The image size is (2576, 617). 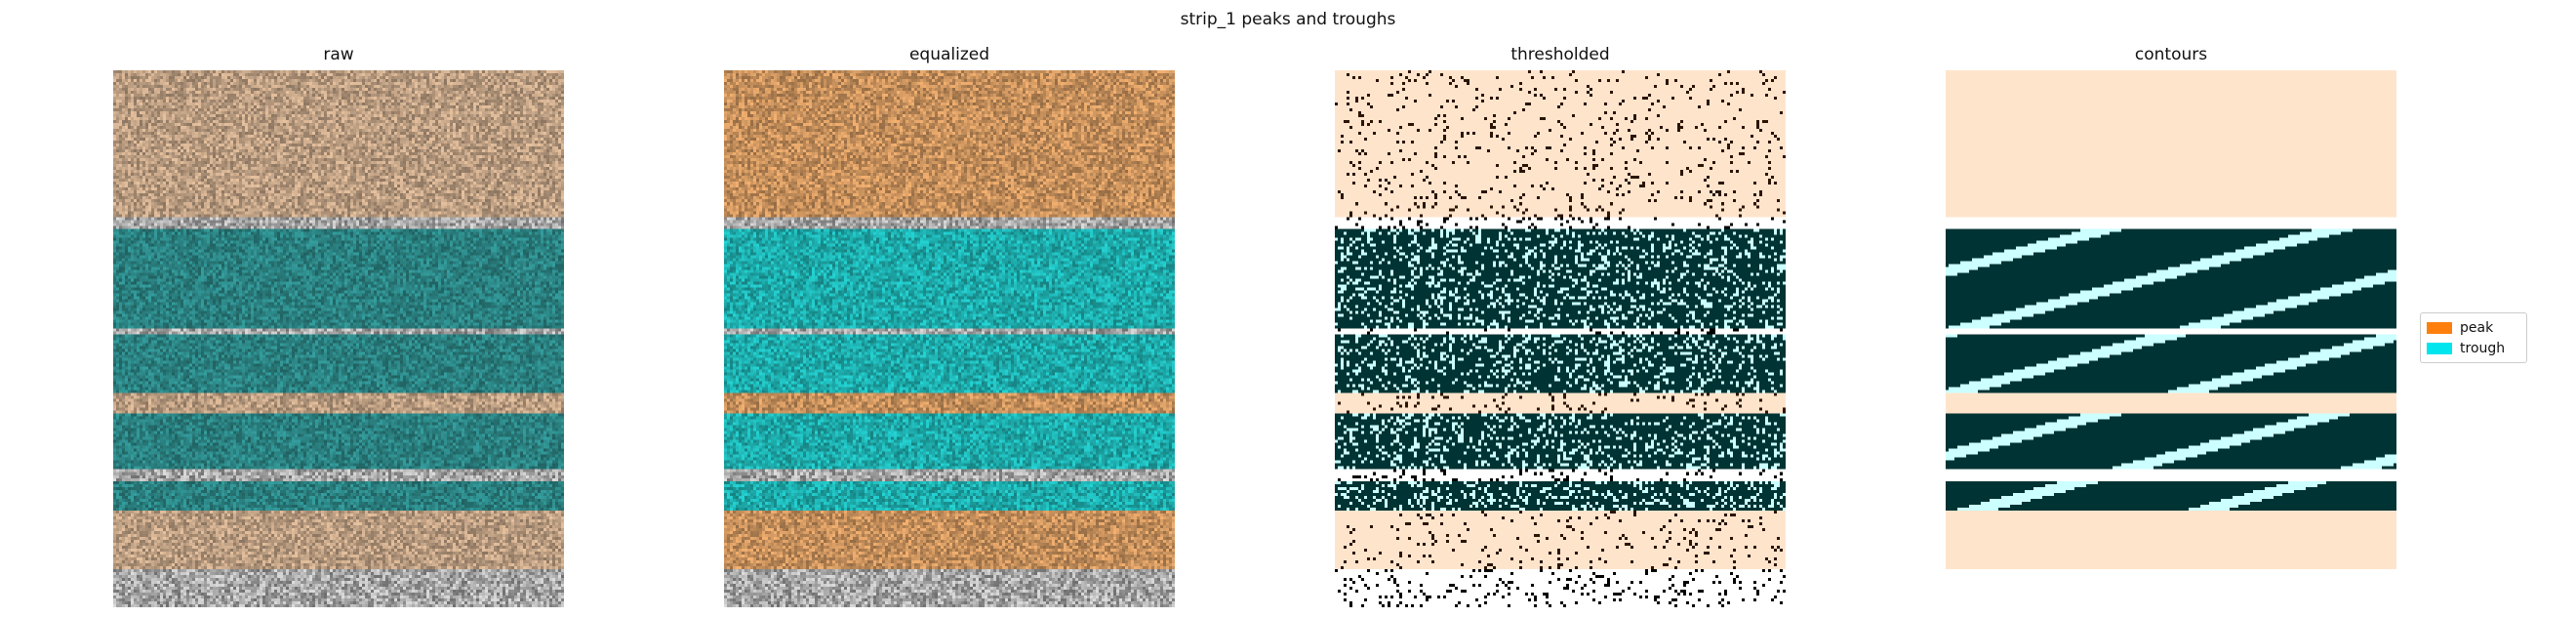 I want to click on legend: peak trough, so click(x=2473, y=337).